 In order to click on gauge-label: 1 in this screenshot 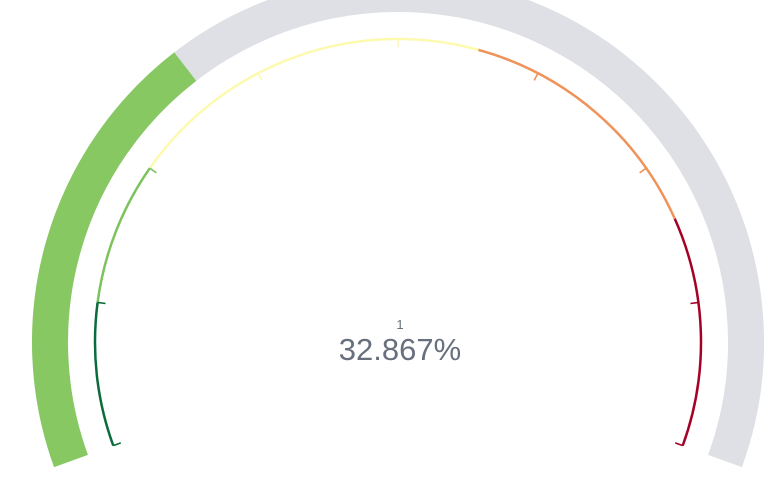, I will do `click(399, 324)`.